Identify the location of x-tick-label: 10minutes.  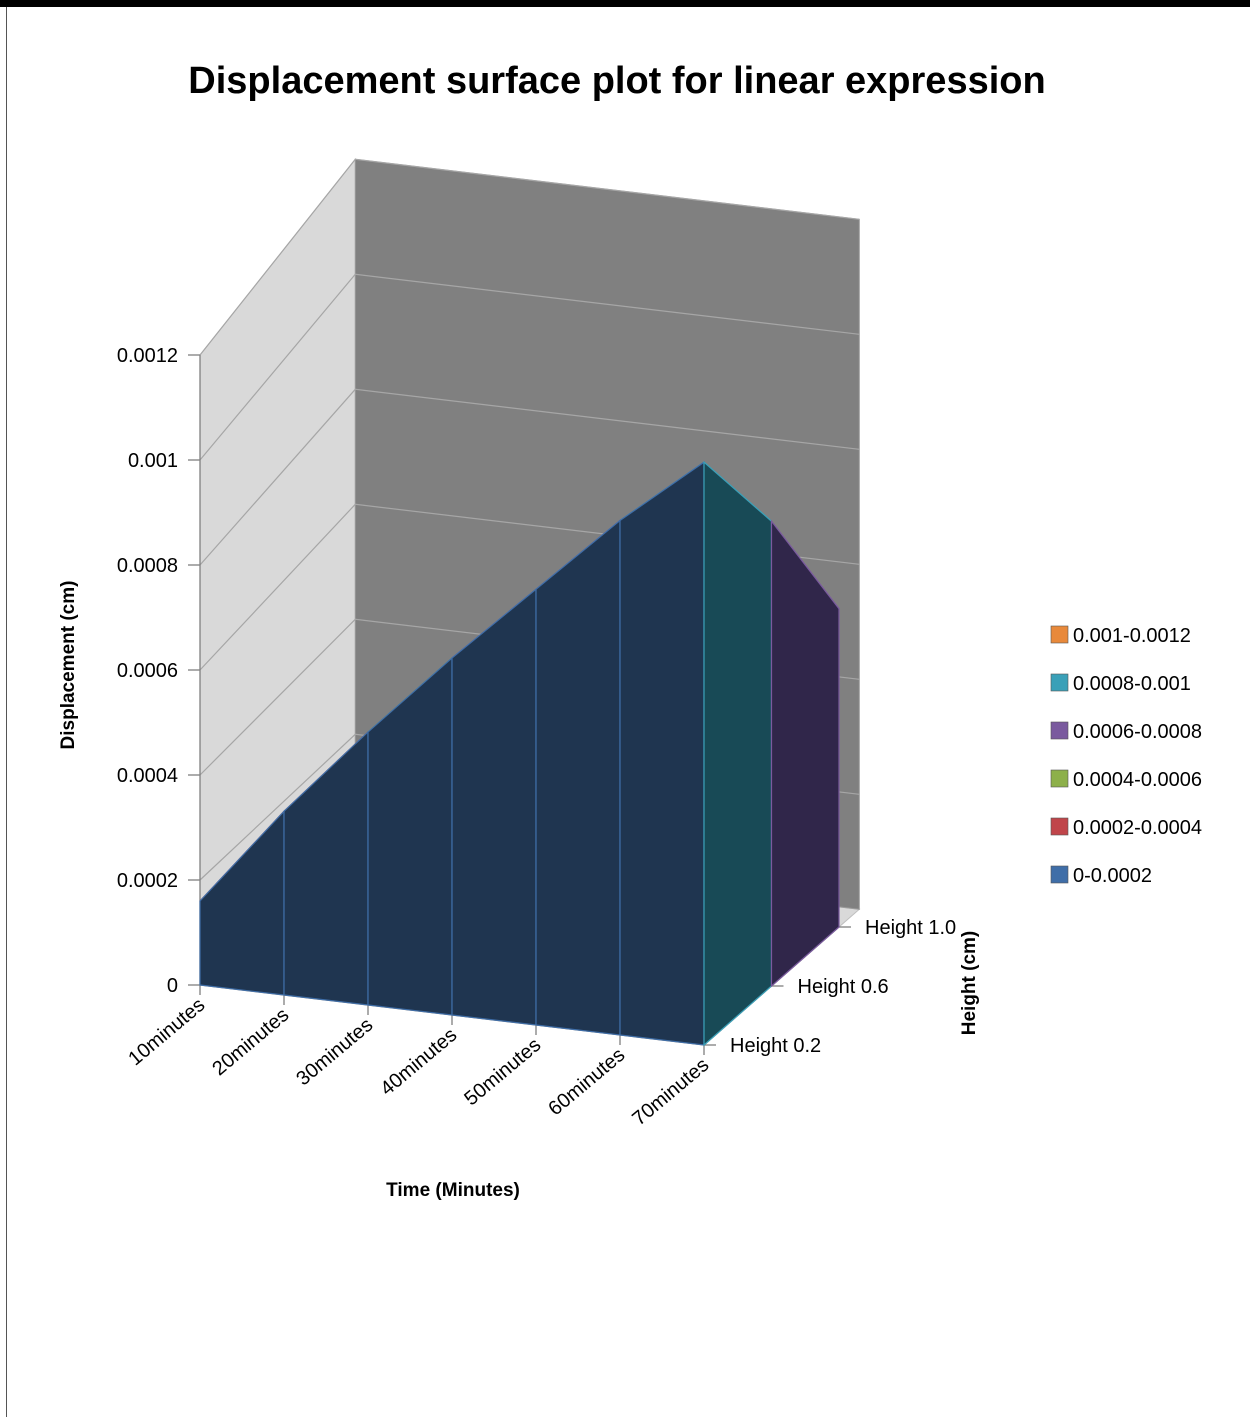
(166, 1032).